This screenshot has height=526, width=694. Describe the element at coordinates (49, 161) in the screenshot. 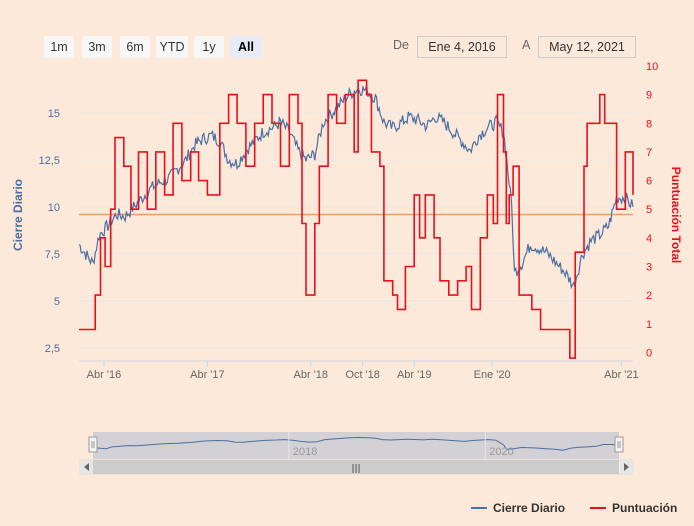

I see `y-left-tick-label: 12,5` at that location.